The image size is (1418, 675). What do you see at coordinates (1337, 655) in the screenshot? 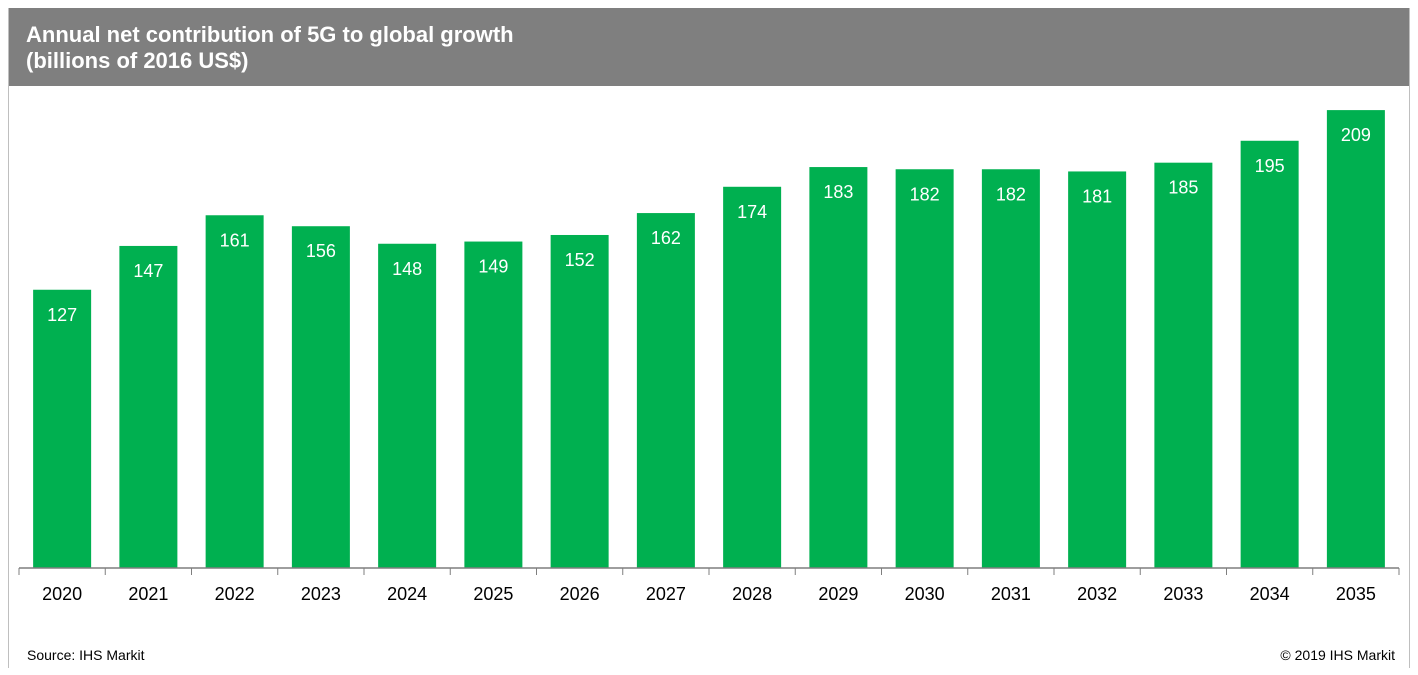
I see `copyright-note: © 2019 IHS Markit` at bounding box center [1337, 655].